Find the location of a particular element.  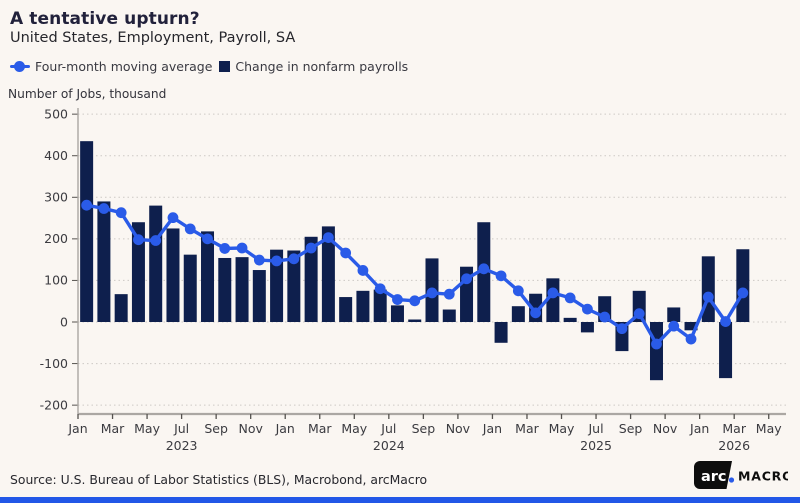

bar-series-marker-icon is located at coordinates (225, 66).